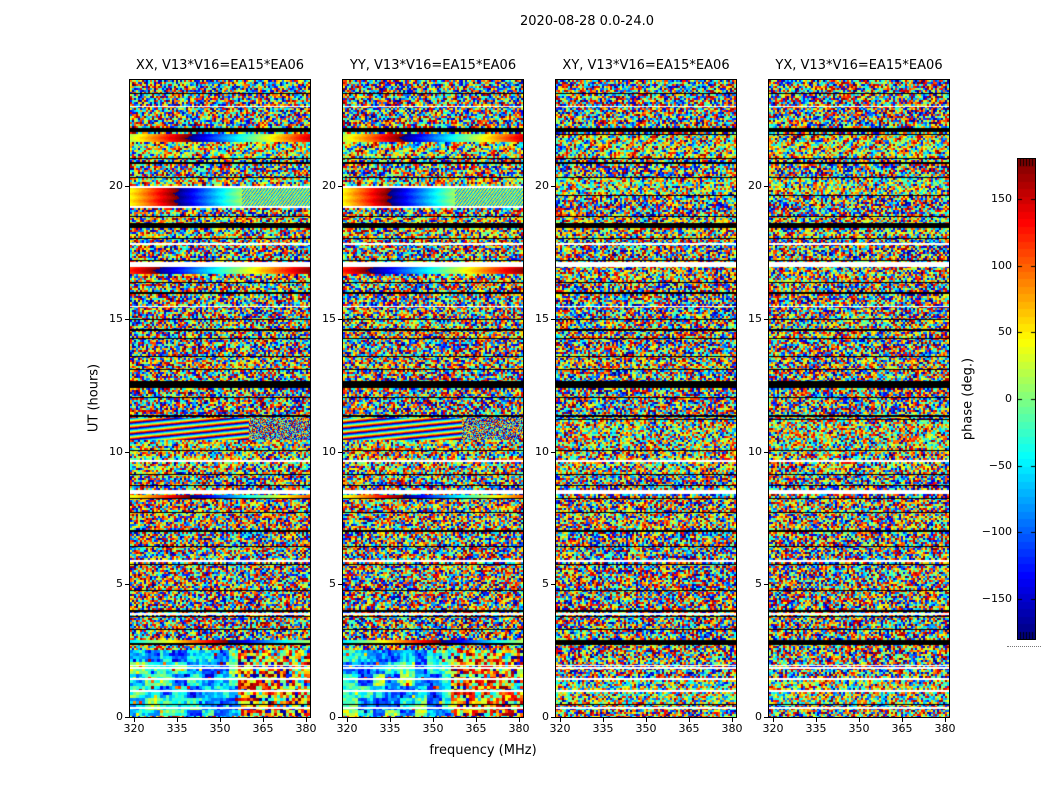 The height and width of the screenshot is (800, 1050). Describe the element at coordinates (646, 65) in the screenshot. I see `panel-title-xy: XY, V13*V16=EA15*EA06` at that location.